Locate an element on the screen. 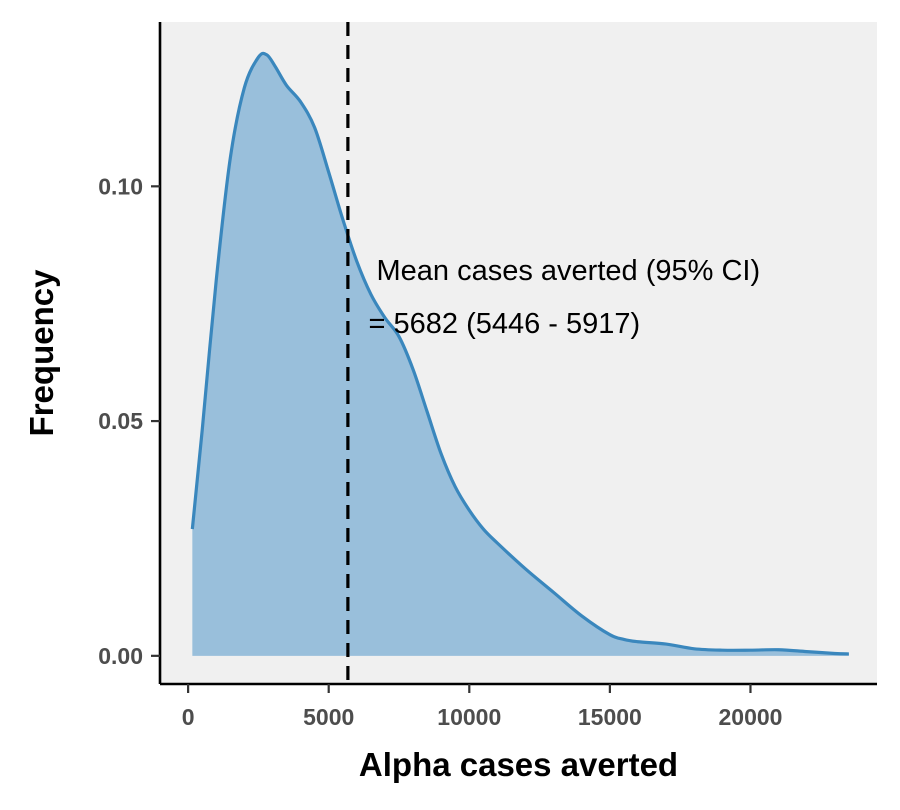  y-axis-ticks: 0.00 0.05 0.10 is located at coordinates (129, 421).